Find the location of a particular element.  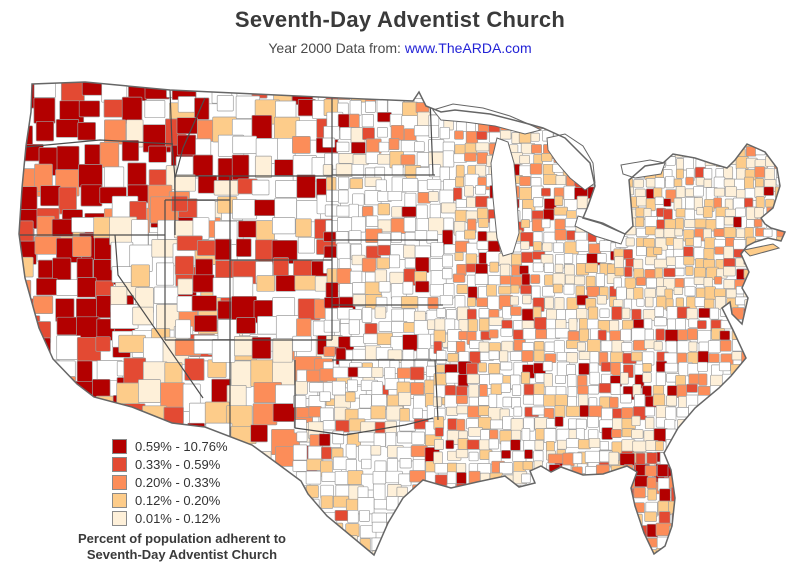

lake-huron-icon is located at coordinates (571, 162).